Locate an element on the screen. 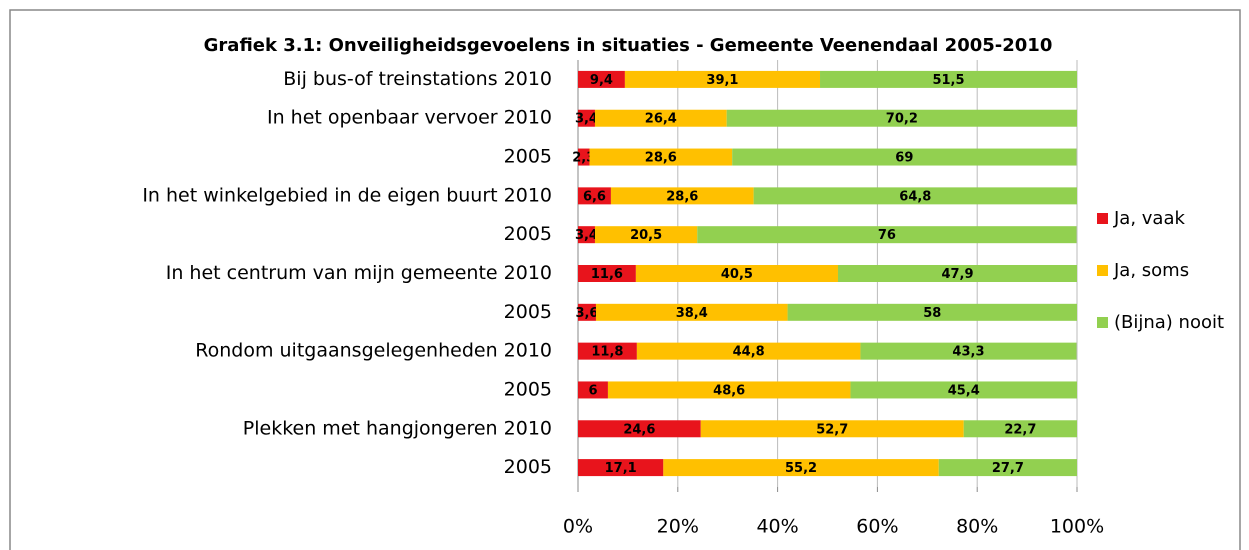 The height and width of the screenshot is (550, 1249). legend-label: Ja, vaak is located at coordinates (1149, 218).